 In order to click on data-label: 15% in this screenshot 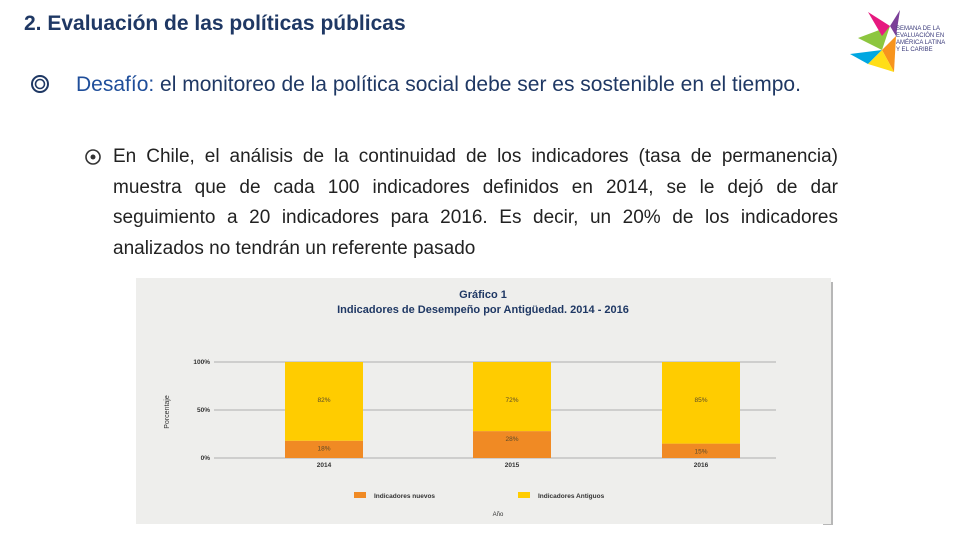, I will do `click(700, 452)`.